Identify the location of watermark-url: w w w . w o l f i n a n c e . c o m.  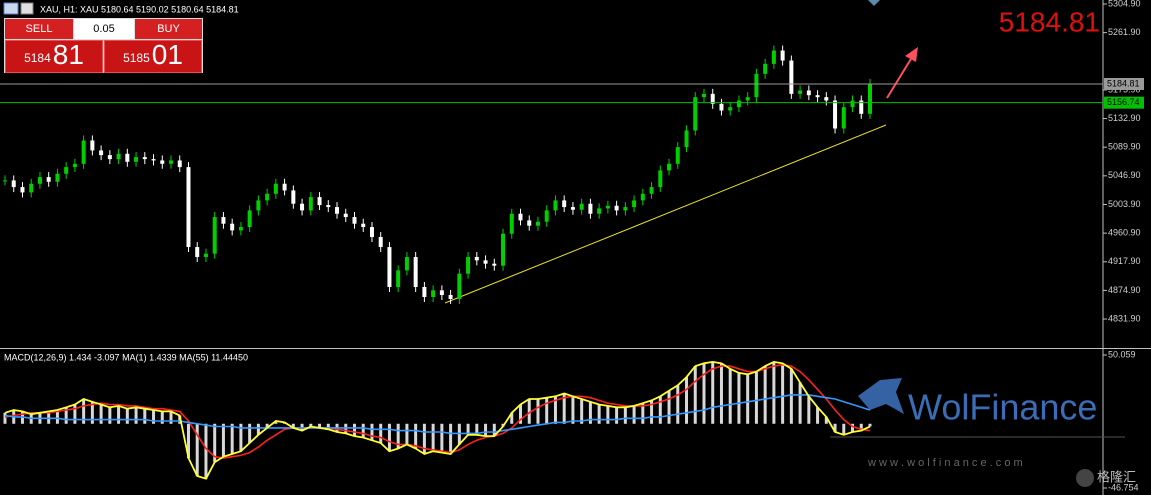
(945, 463).